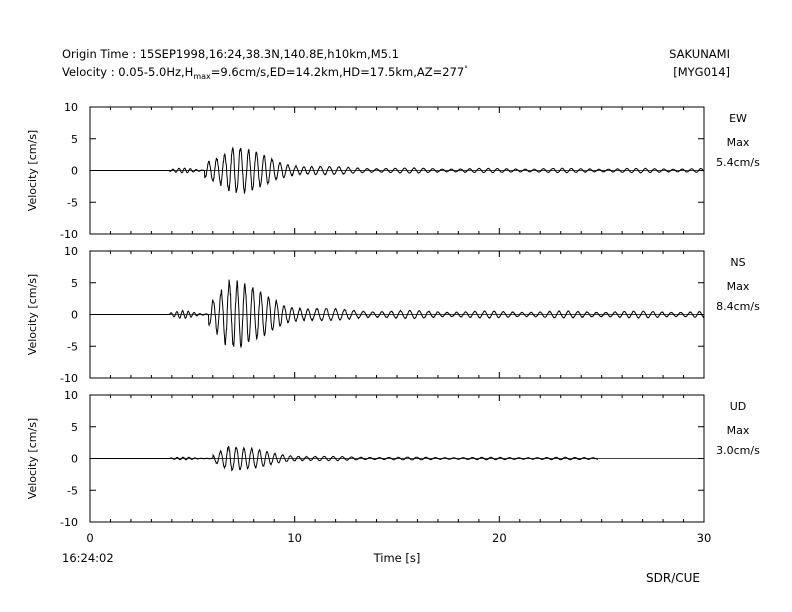  What do you see at coordinates (738, 118) in the screenshot?
I see `component-label: EW` at bounding box center [738, 118].